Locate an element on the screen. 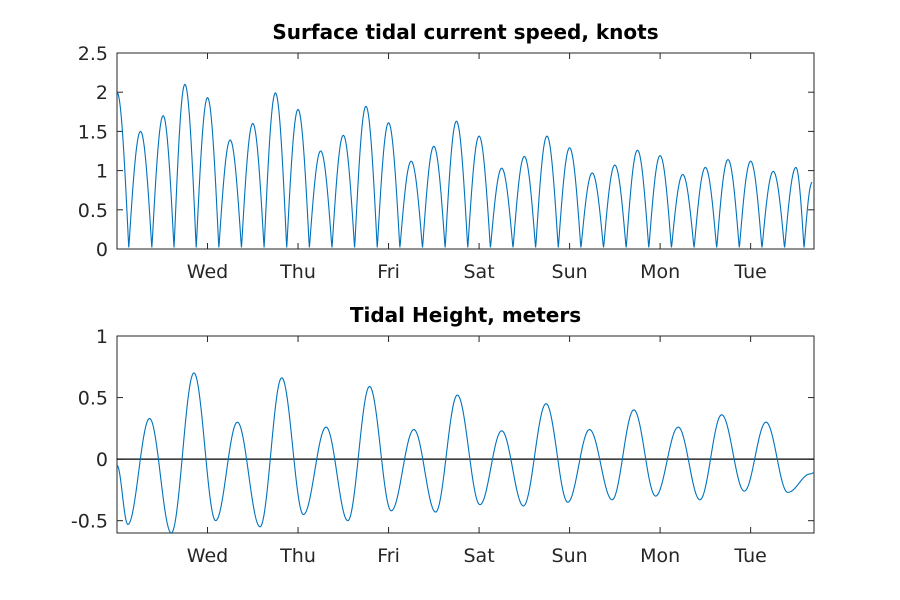 The width and height of the screenshot is (900, 600). height-xtick-label: Tue is located at coordinates (749, 556).